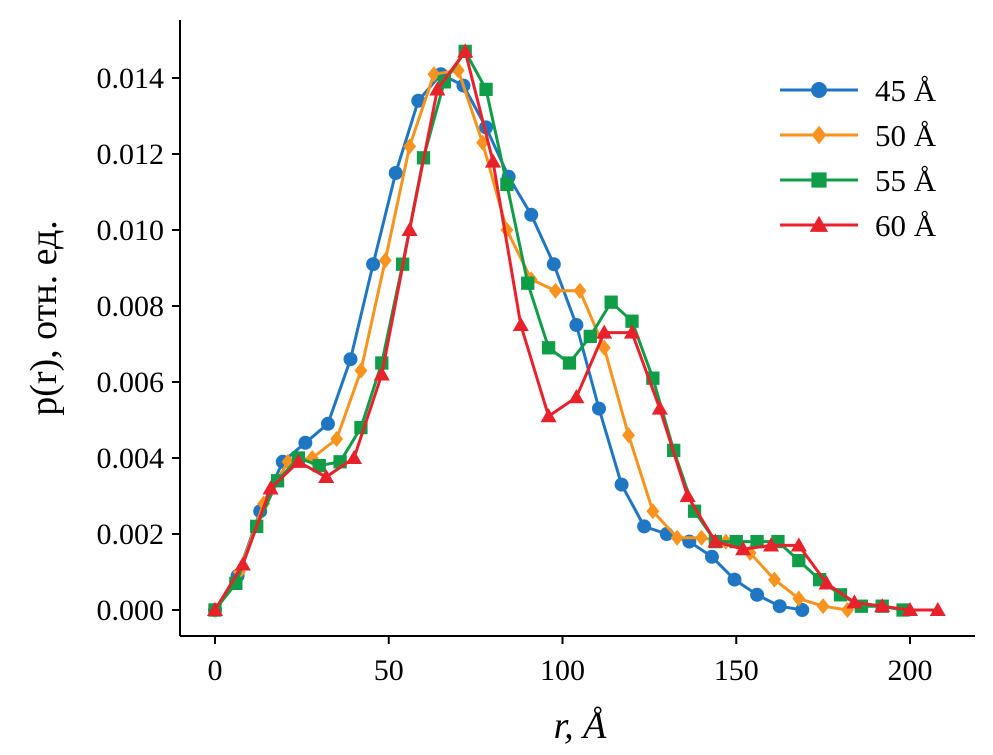 Image resolution: width=993 pixels, height=755 pixels. What do you see at coordinates (858, 90) in the screenshot?
I see `legend-item: 45 Å` at bounding box center [858, 90].